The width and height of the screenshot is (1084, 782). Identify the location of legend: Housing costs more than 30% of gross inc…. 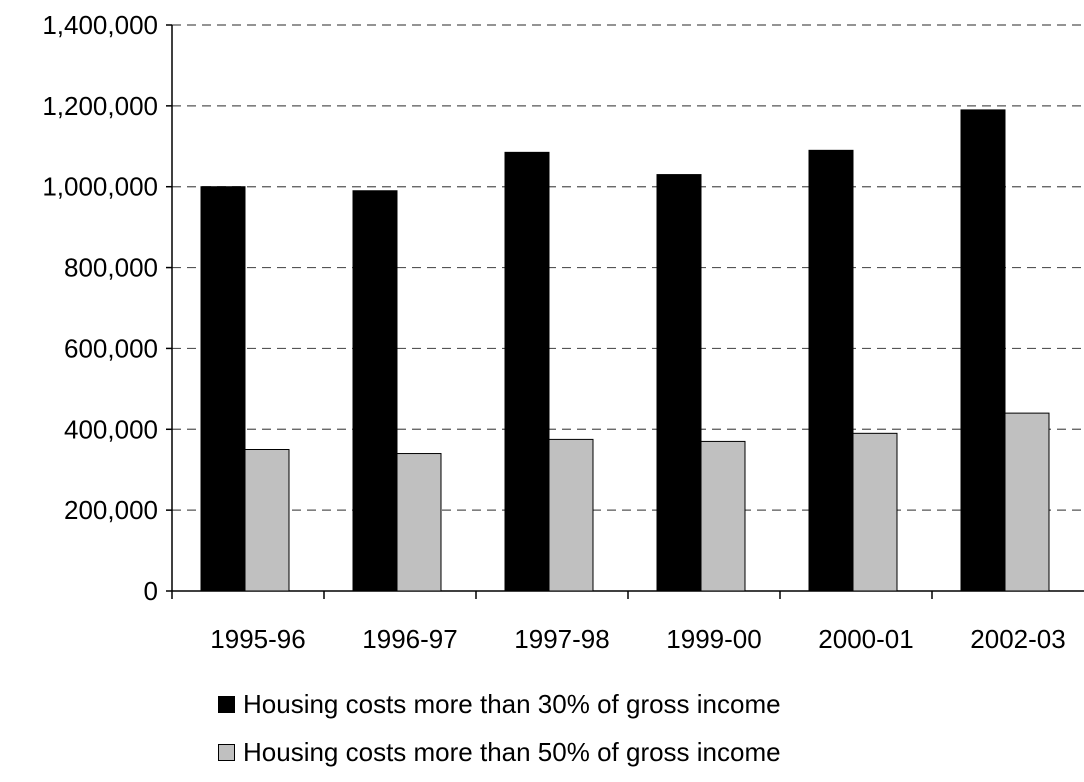
(499, 734).